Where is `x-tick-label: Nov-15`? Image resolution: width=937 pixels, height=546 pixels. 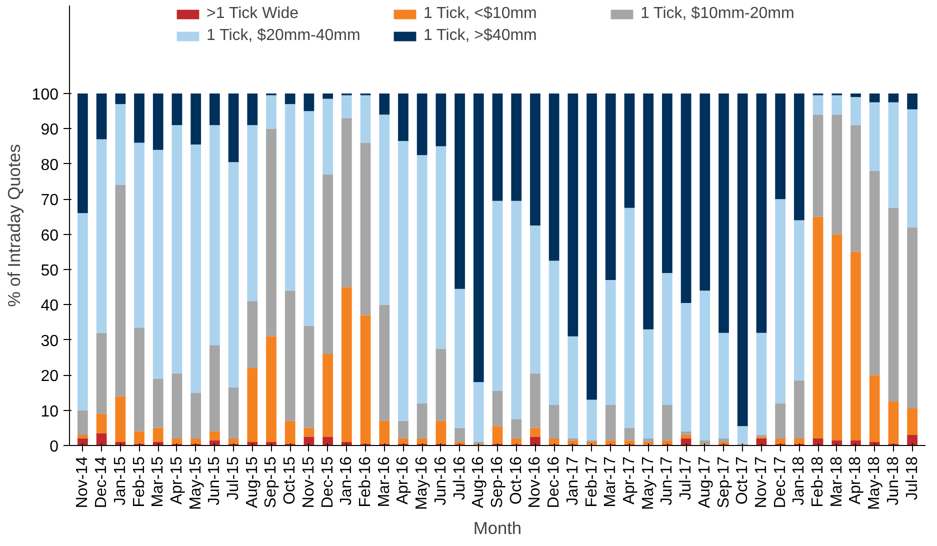
x-tick-label: Nov-15 is located at coordinates (309, 482).